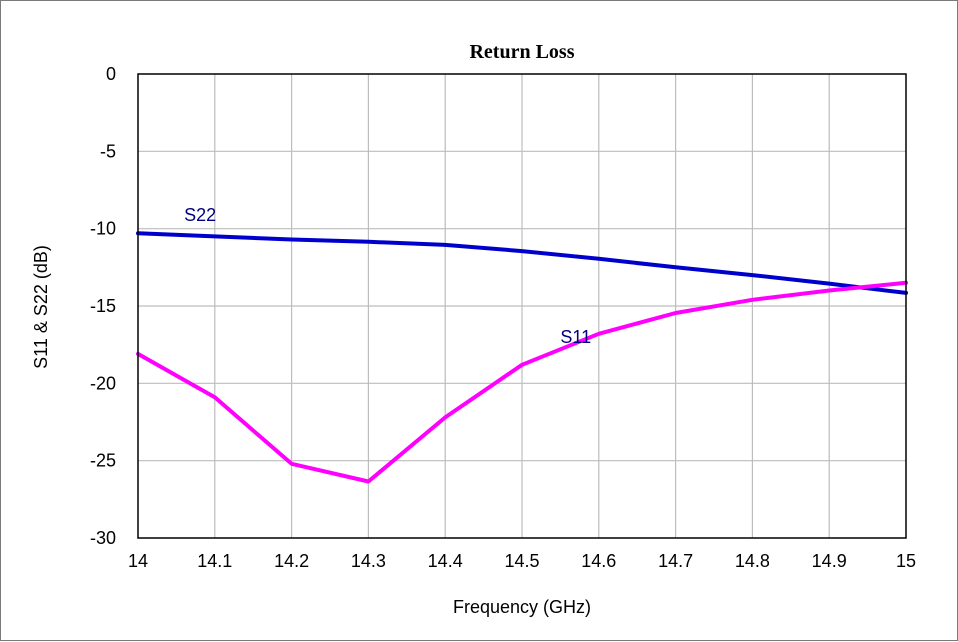 The height and width of the screenshot is (642, 958). I want to click on series-line-s22, so click(522, 263).